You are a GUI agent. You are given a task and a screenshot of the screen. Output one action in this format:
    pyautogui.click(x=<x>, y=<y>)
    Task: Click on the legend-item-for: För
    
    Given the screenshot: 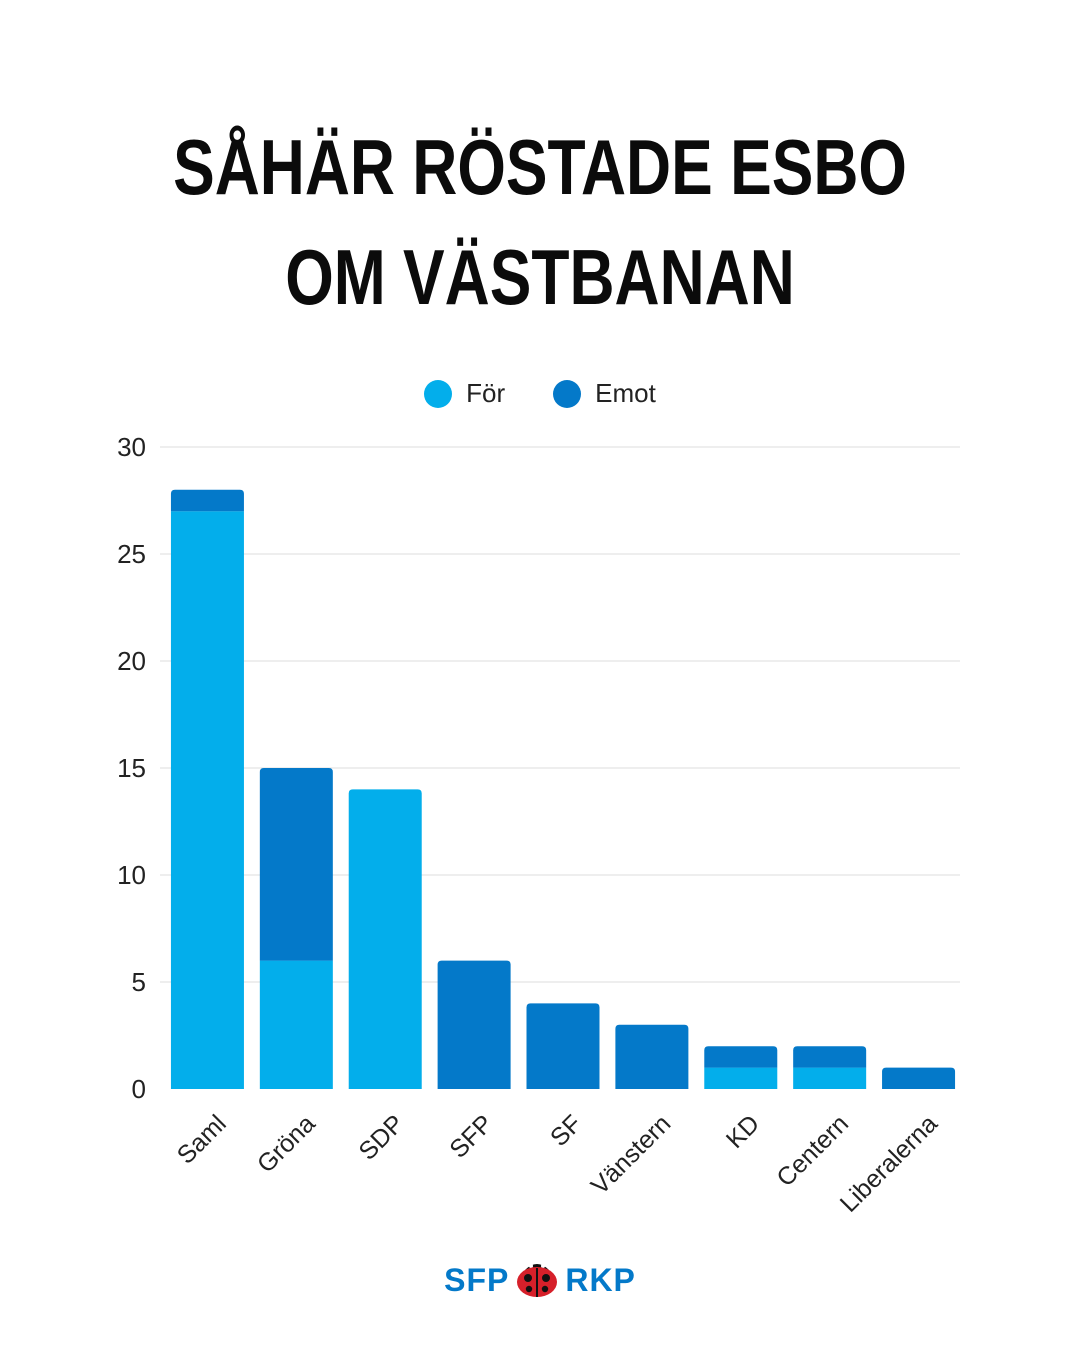 What is the action you would take?
    pyautogui.click(x=464, y=393)
    